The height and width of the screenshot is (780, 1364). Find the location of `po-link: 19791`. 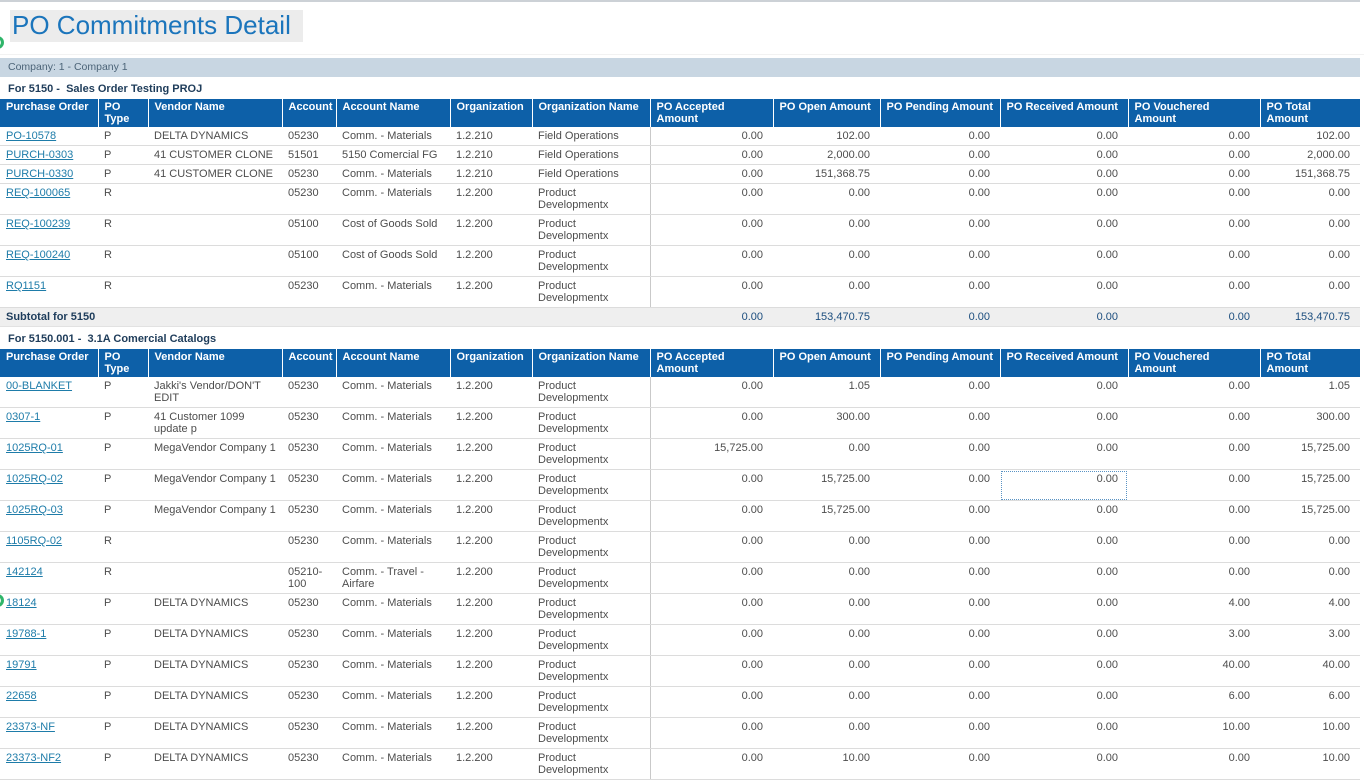

po-link: 19791 is located at coordinates (21, 665).